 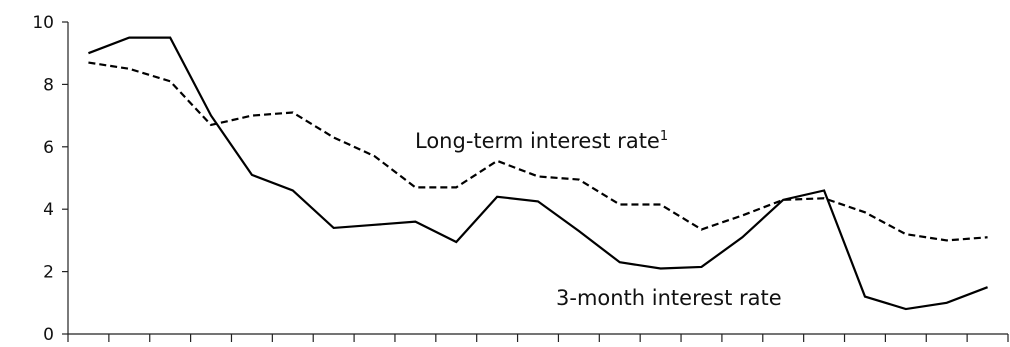 I want to click on long-term-rate-footnote-marker: 1, so click(x=664, y=136).